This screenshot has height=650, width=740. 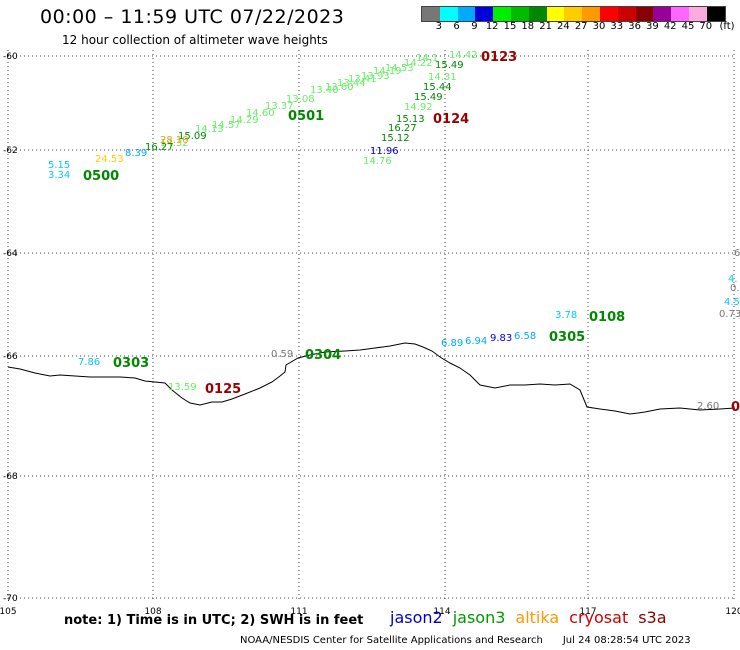 I want to click on swh-value: 14.31, so click(x=442, y=77).